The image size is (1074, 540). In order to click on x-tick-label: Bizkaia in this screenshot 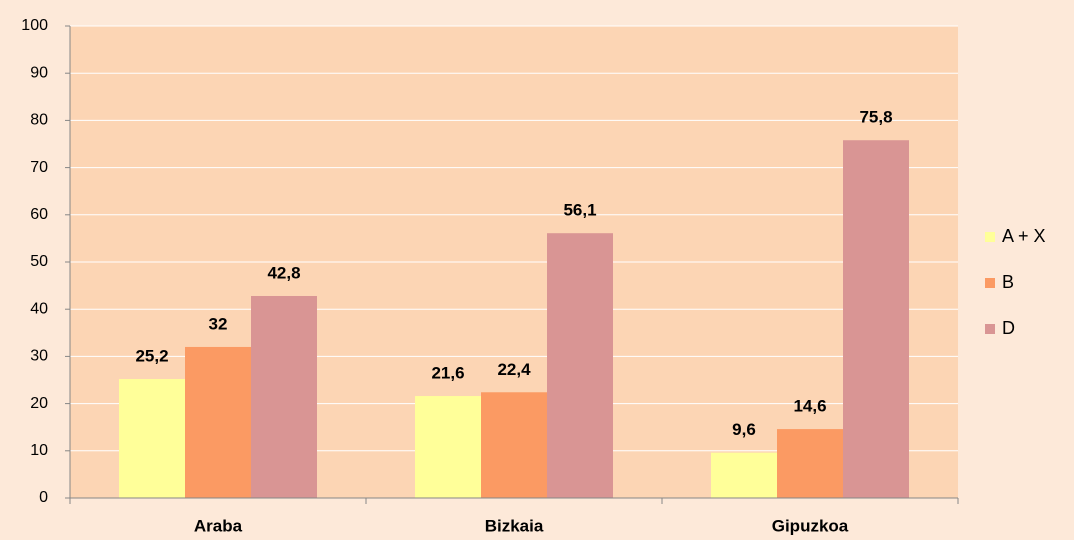, I will do `click(514, 525)`.